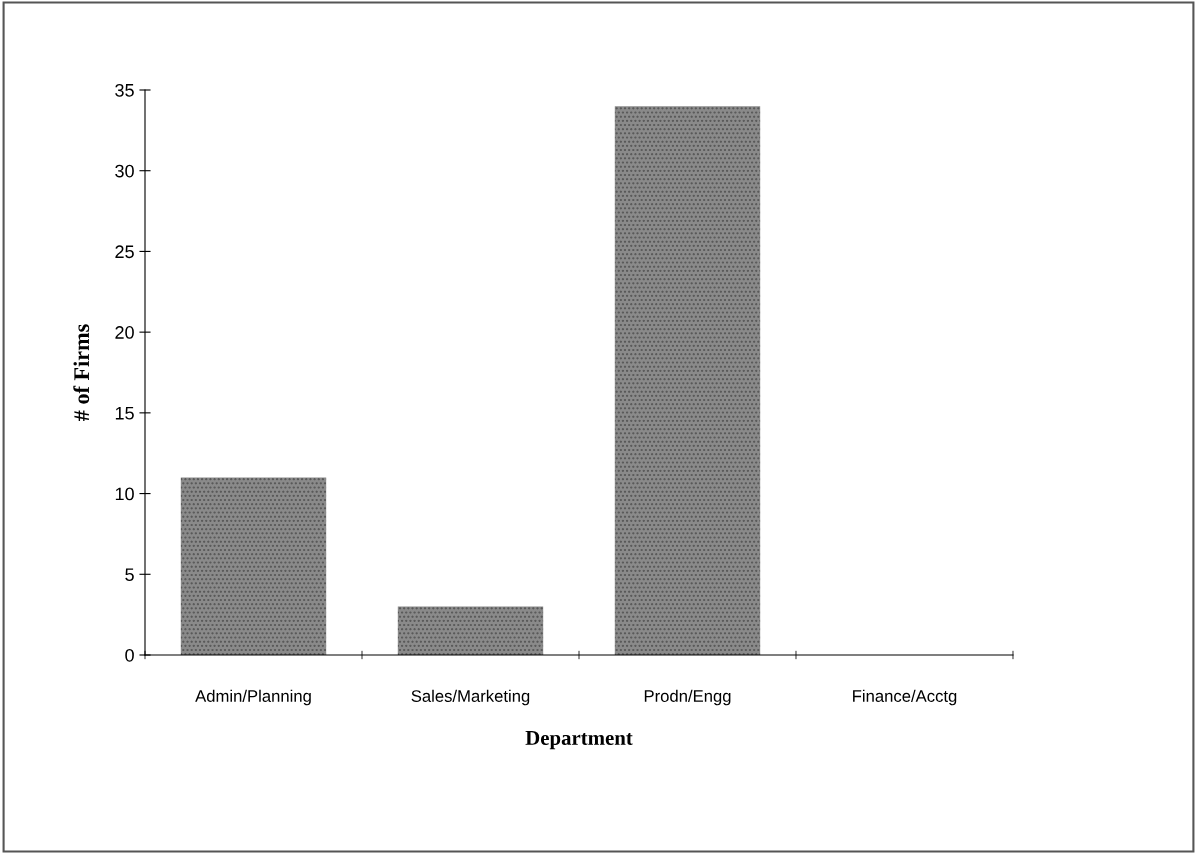 The height and width of the screenshot is (854, 1197). Describe the element at coordinates (124, 252) in the screenshot. I see `y-tick-label: 25` at that location.